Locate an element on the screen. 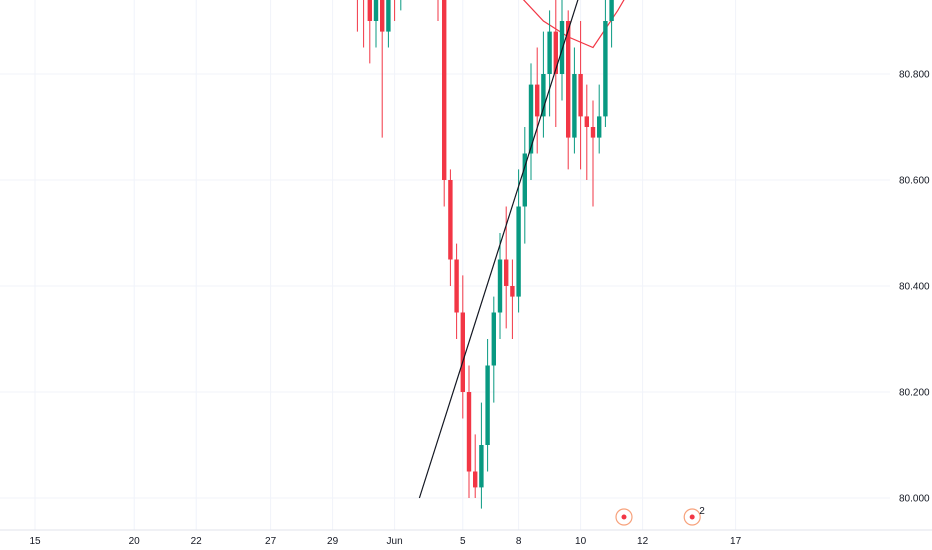 The height and width of the screenshot is (550, 932). price-tick-label: 80.600 is located at coordinates (914, 181).